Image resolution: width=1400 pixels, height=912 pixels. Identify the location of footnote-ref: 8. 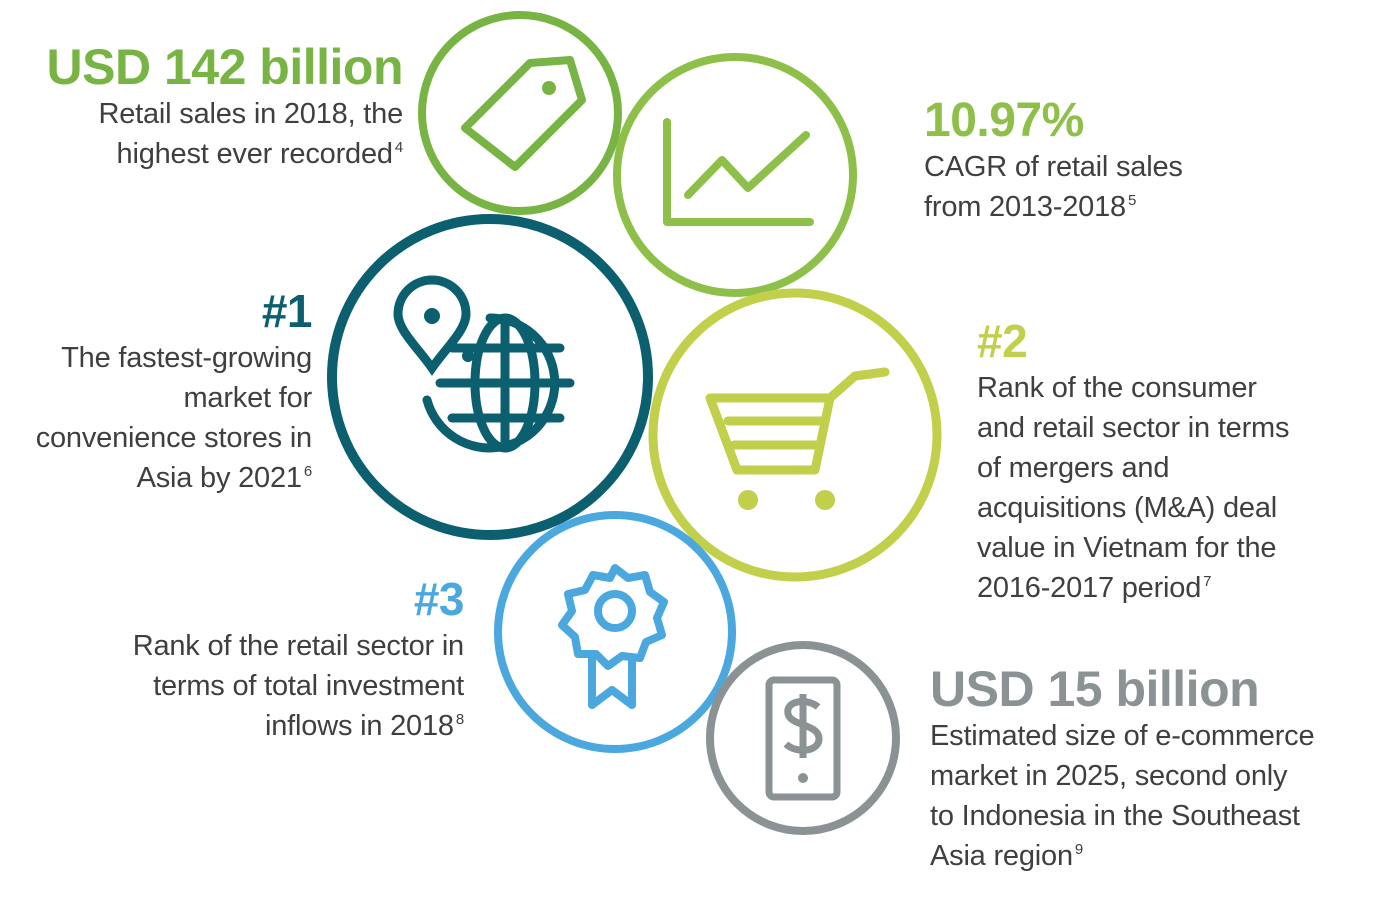
(459, 720).